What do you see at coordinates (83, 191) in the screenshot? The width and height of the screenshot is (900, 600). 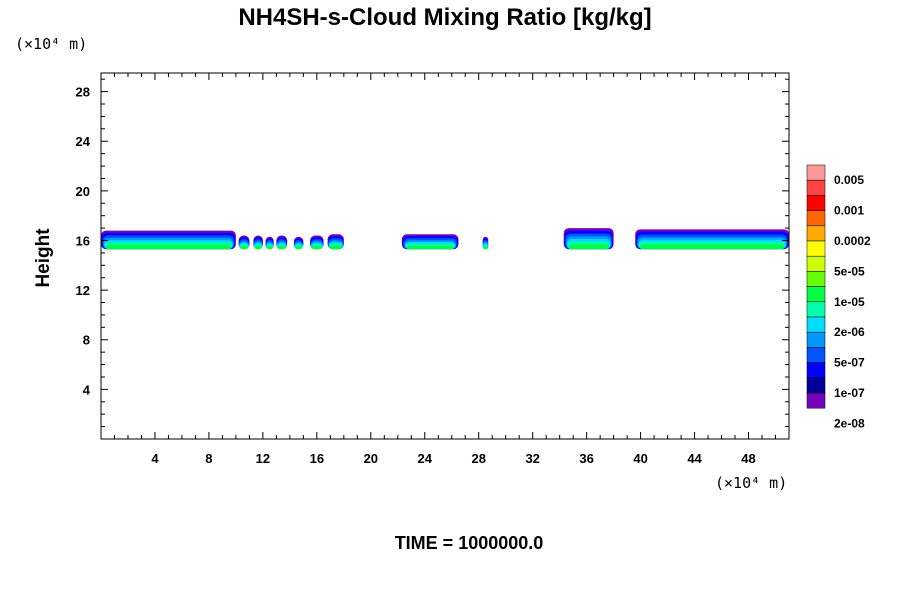 I see `y-tick-label: 20` at bounding box center [83, 191].